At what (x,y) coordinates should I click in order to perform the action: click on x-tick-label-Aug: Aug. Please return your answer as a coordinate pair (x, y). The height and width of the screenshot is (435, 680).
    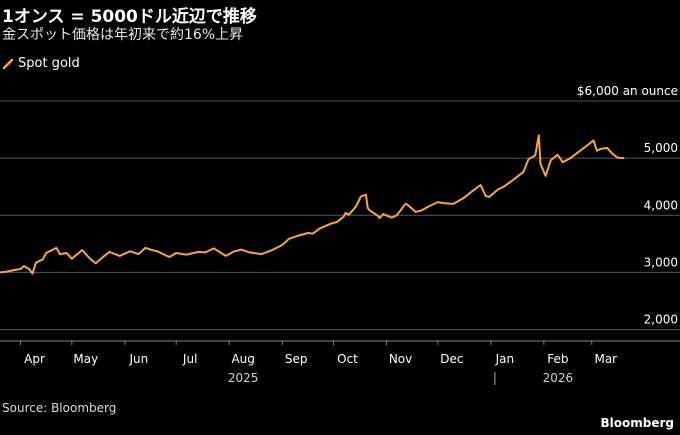
    Looking at the image, I should click on (242, 359).